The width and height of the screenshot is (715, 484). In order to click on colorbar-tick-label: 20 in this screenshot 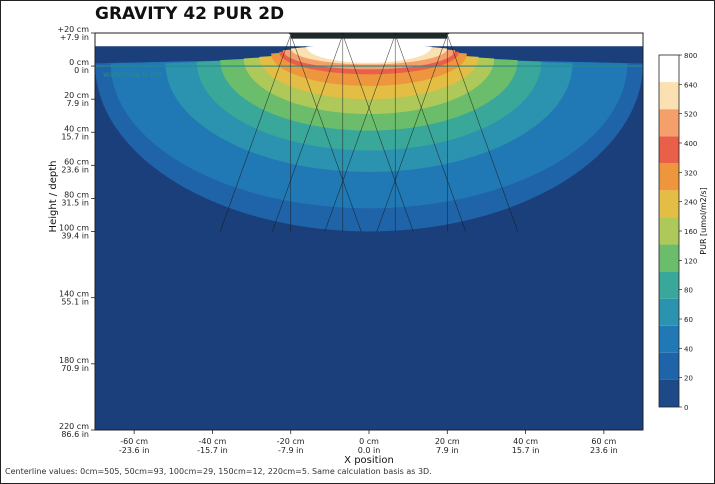, I will do `click(688, 379)`.